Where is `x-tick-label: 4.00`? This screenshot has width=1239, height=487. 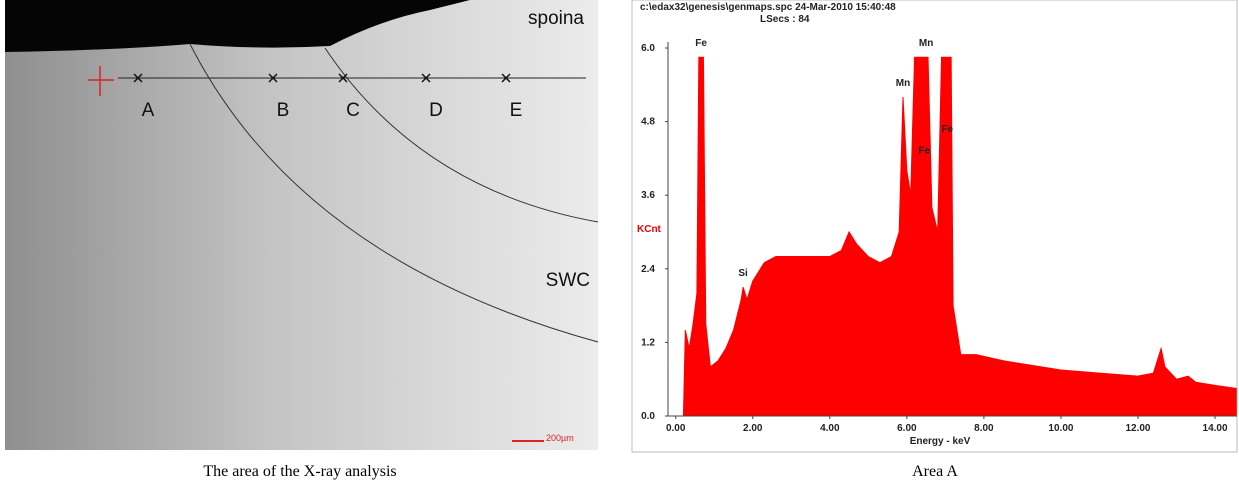 x-tick-label: 4.00 is located at coordinates (830, 428).